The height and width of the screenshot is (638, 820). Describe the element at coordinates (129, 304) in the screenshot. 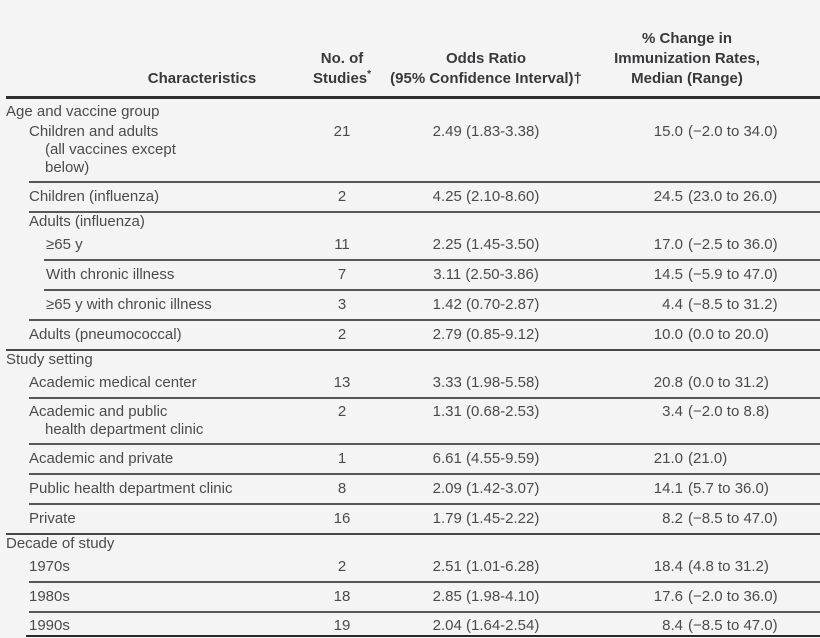

I see `row-label-line: ≥65 y with chronic illness` at that location.